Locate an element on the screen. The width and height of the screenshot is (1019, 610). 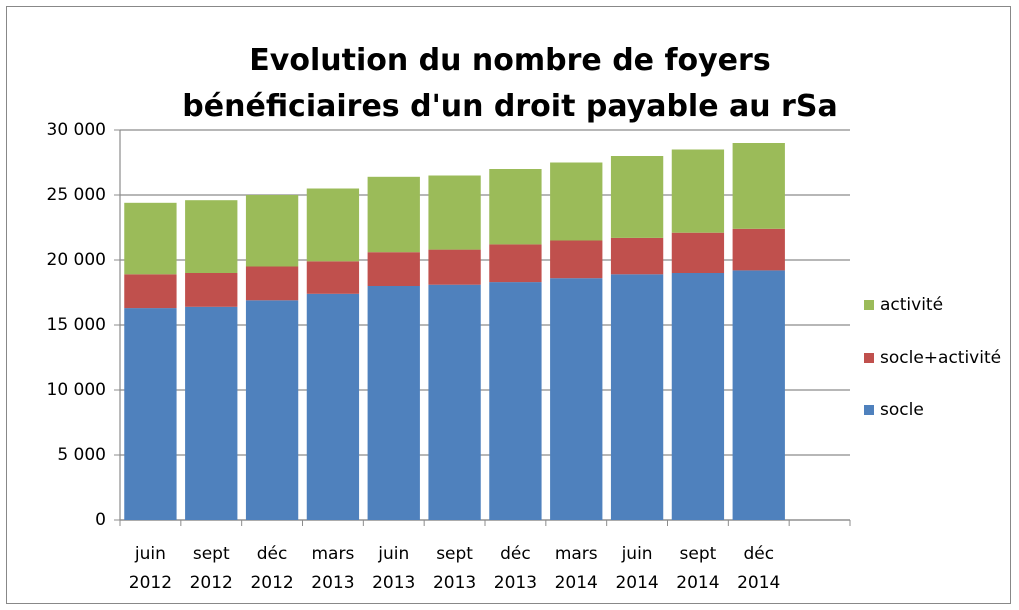
x-tick-label: sept 2013 is located at coordinates (454, 568).